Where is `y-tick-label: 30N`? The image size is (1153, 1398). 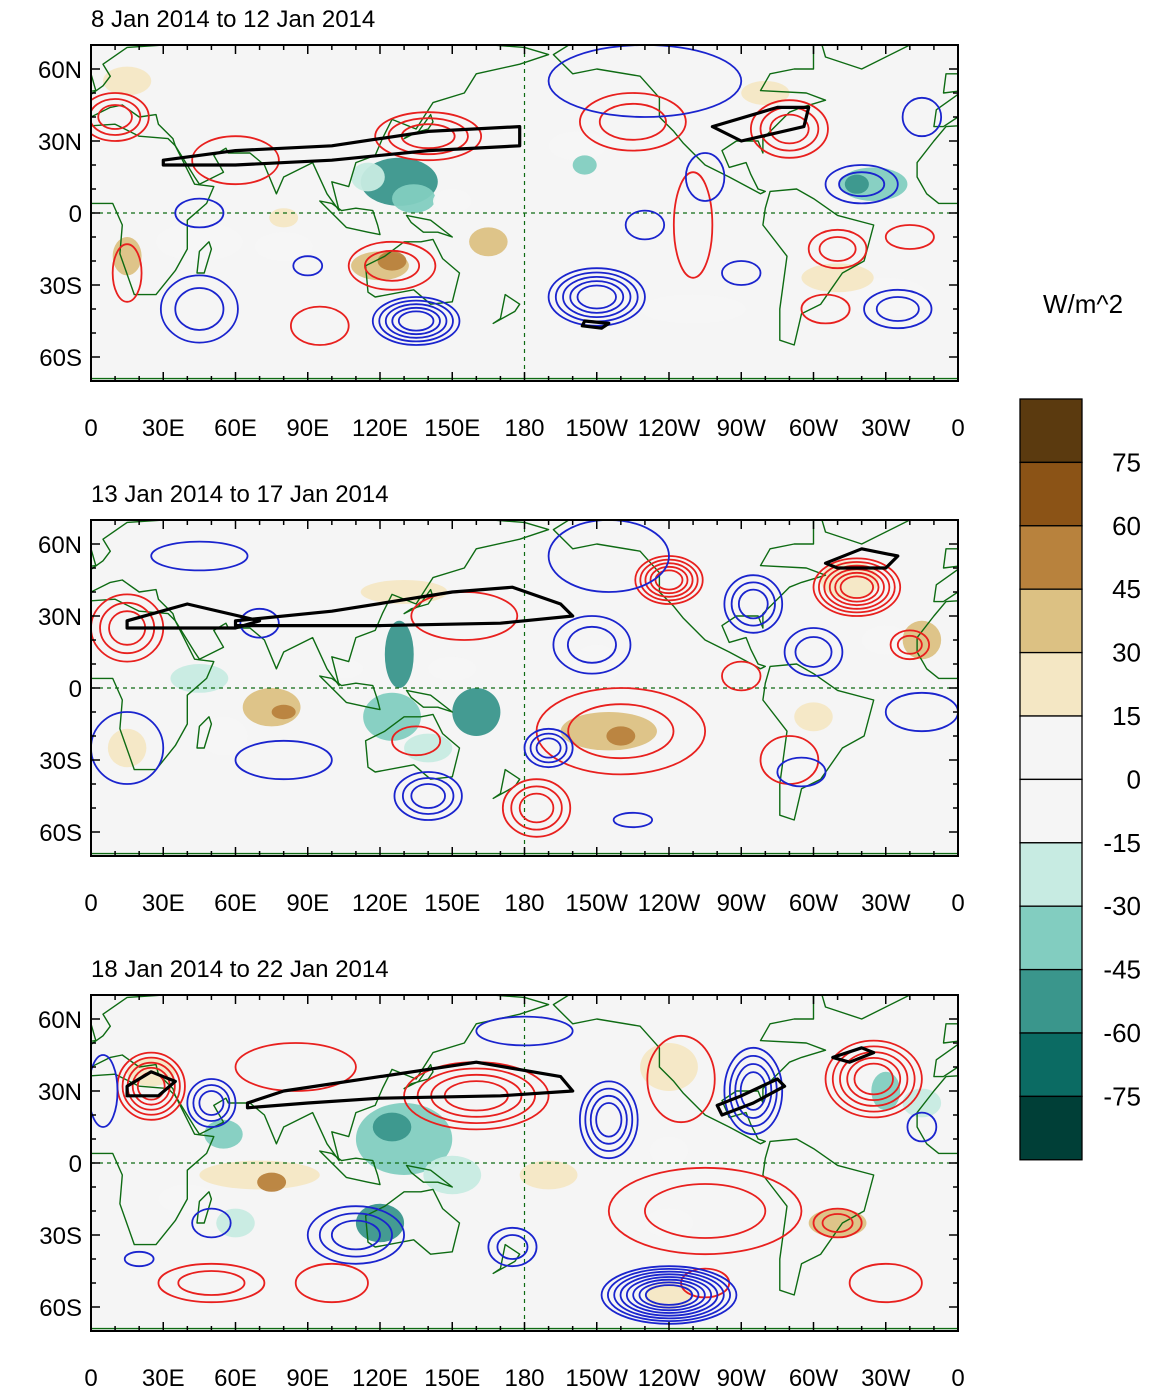 y-tick-label: 30N is located at coordinates (60, 1092).